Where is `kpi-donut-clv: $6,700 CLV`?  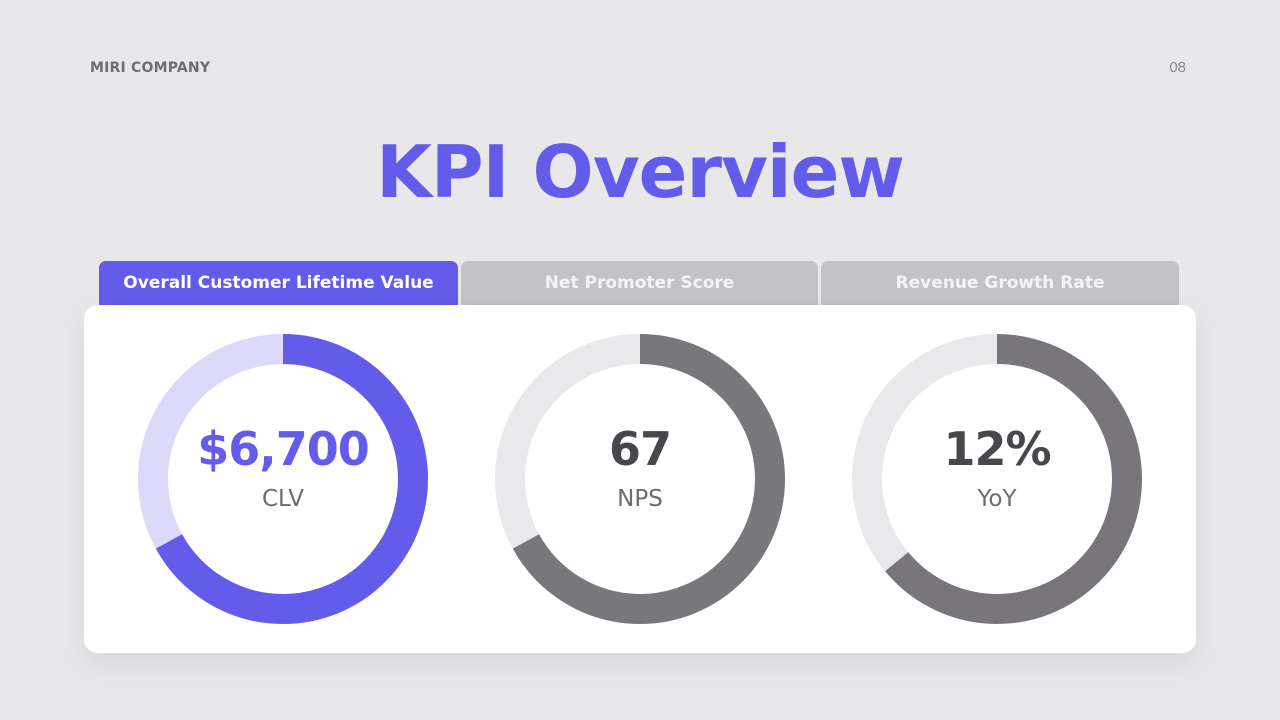 kpi-donut-clv: $6,700 CLV is located at coordinates (283, 479).